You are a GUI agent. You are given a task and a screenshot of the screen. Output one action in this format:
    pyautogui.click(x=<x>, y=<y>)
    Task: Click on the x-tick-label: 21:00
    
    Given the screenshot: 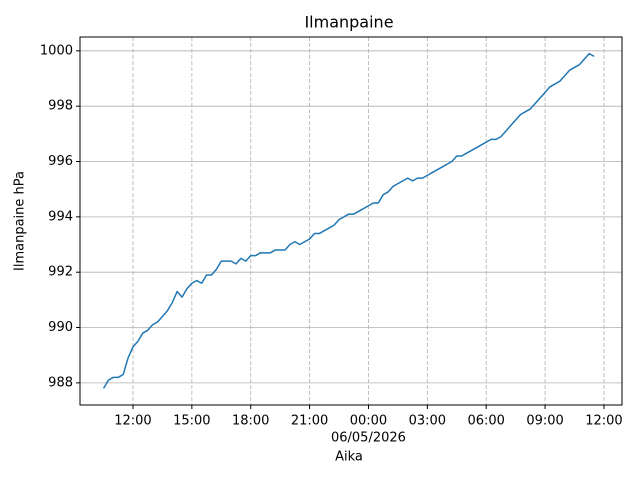 What is the action you would take?
    pyautogui.click(x=309, y=421)
    